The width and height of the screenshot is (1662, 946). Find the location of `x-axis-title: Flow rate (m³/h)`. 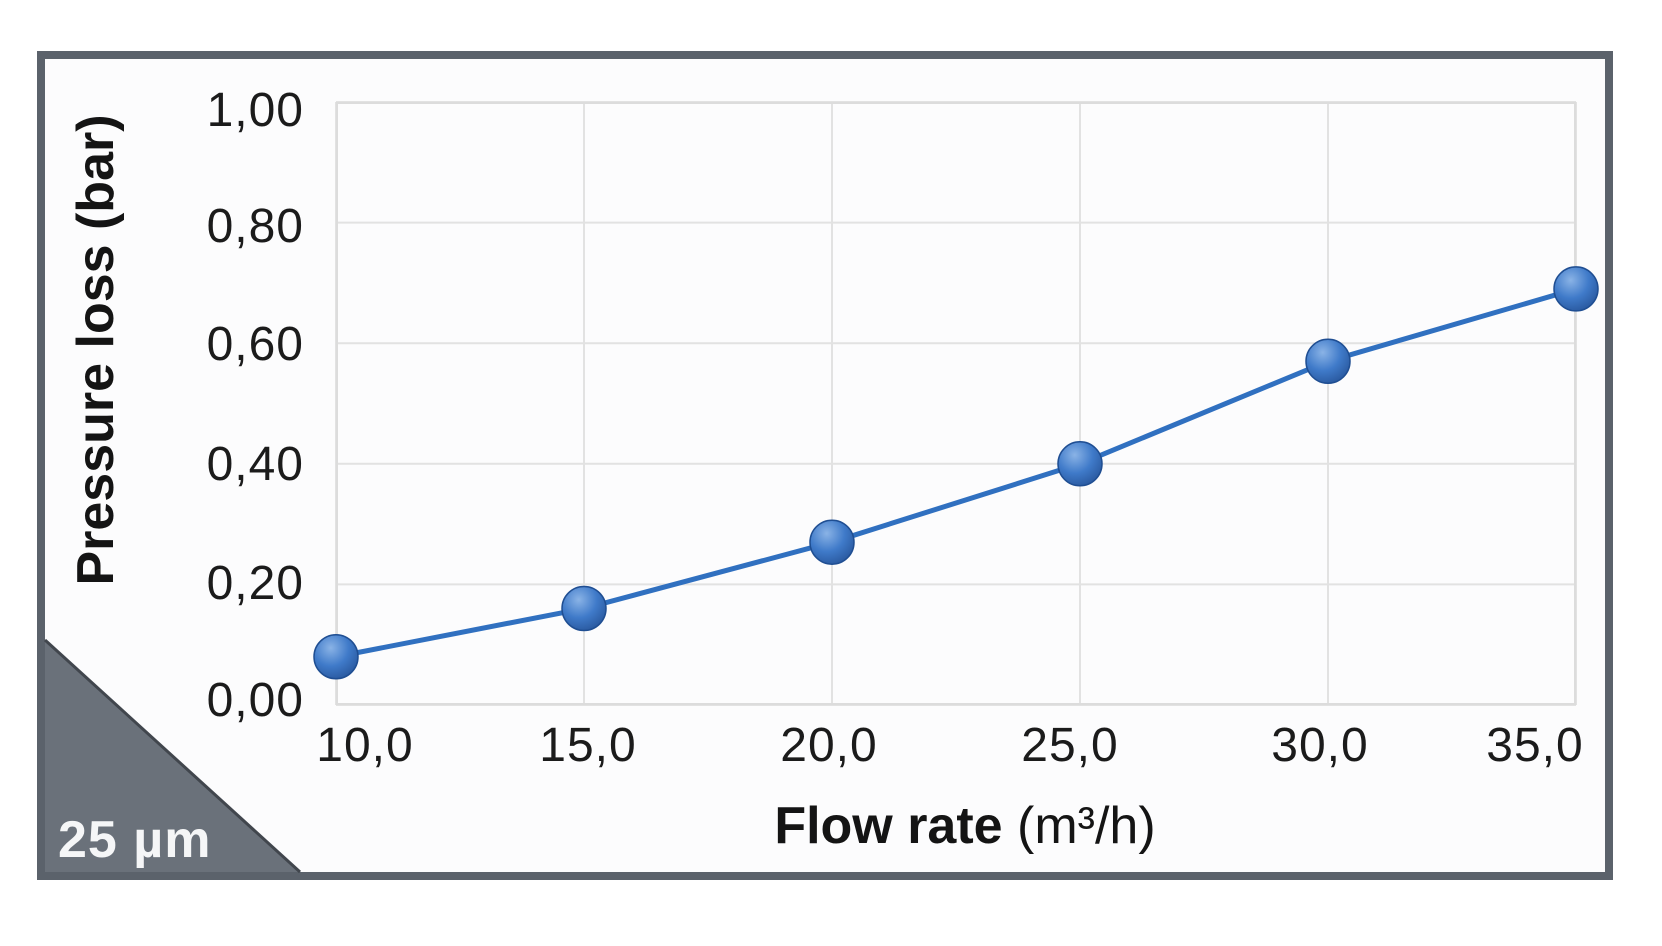

x-axis-title: Flow rate (m³/h) is located at coordinates (964, 826).